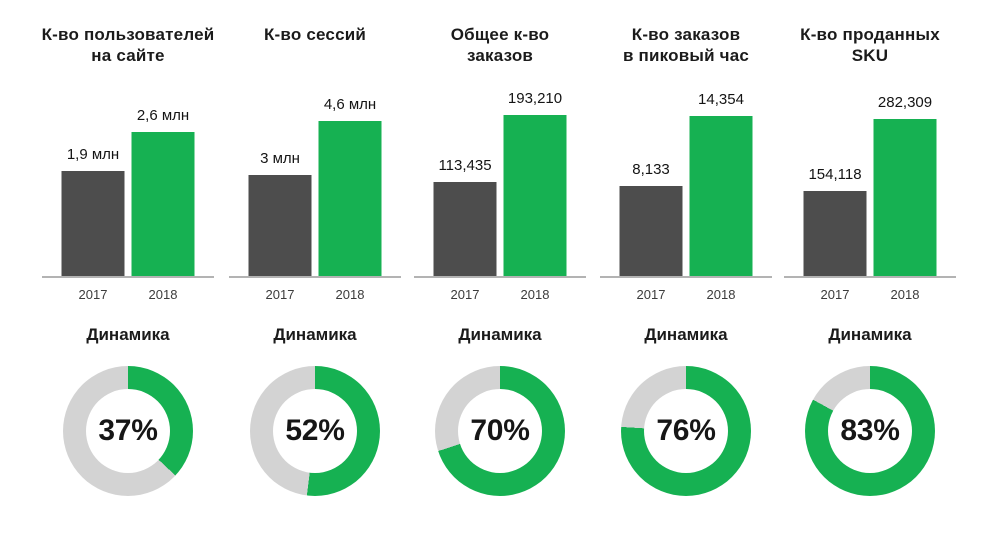 Image resolution: width=1000 pixels, height=542 pixels. I want to click on dynamics-percent: 76%, so click(686, 430).